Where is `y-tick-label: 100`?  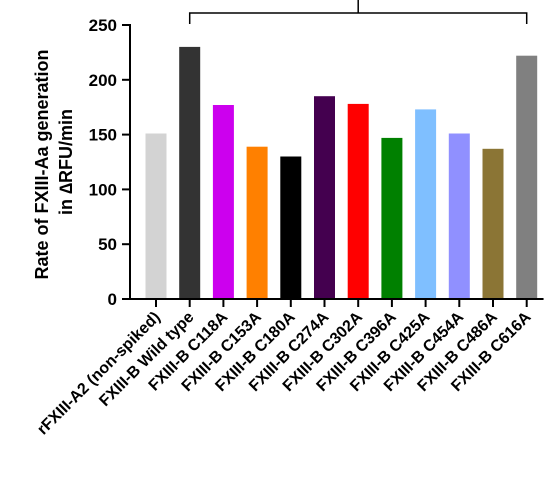
y-tick-label: 100 is located at coordinates (103, 189).